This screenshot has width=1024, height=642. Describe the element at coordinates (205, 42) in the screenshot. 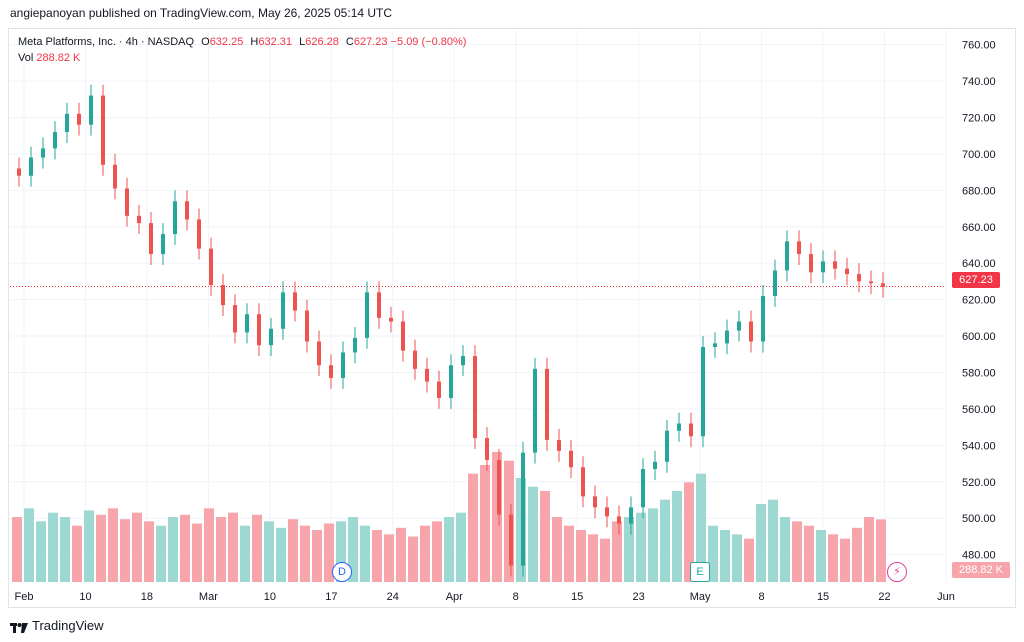

I see `legend-open-label: O` at that location.